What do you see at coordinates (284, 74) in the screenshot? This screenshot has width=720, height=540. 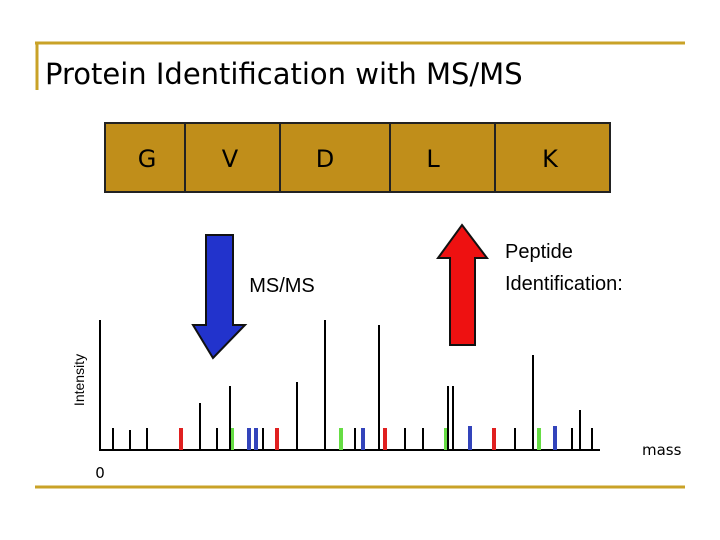 I see `title: Protein Identification with MS/MS` at bounding box center [284, 74].